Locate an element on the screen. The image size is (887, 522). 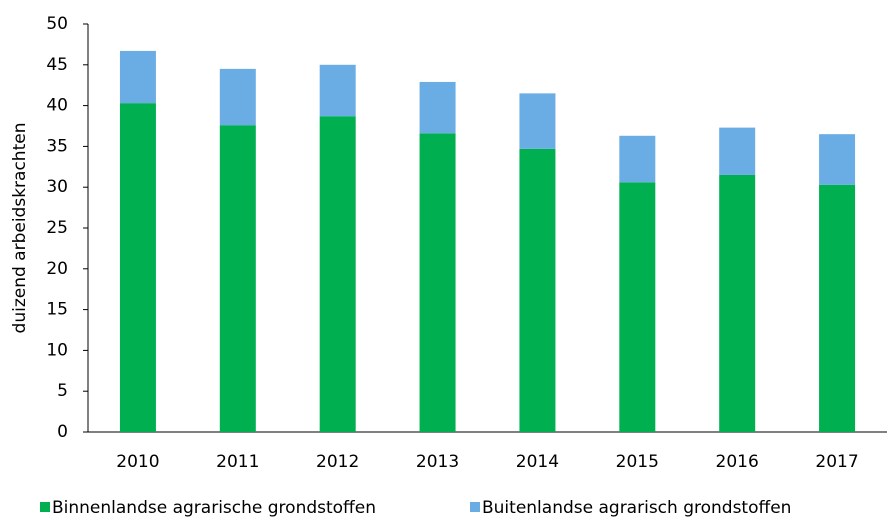
y-tick-label: 20 is located at coordinates (57, 269).